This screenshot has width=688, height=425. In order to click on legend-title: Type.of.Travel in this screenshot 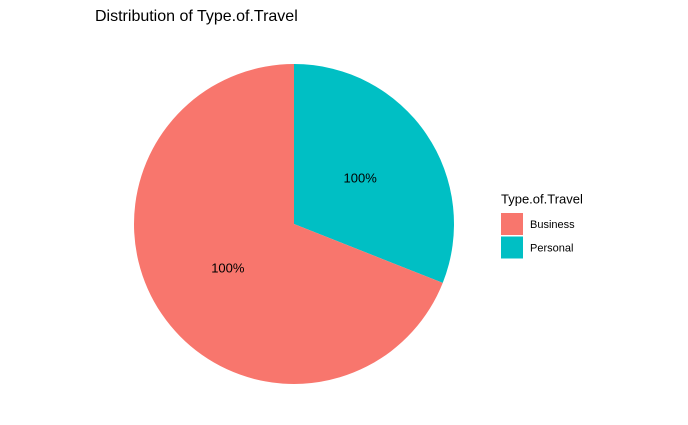, I will do `click(542, 198)`.